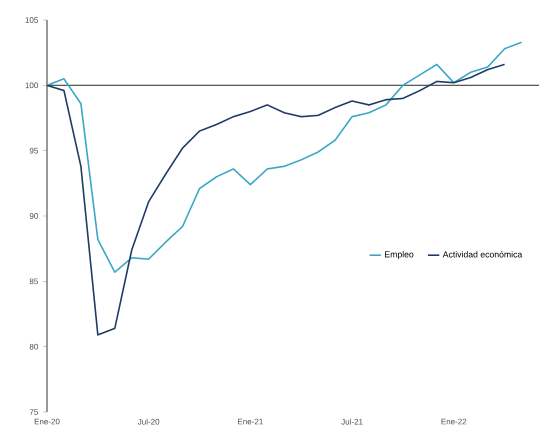 The height and width of the screenshot is (432, 539). Describe the element at coordinates (34, 347) in the screenshot. I see `y-tick-label: 80` at that location.